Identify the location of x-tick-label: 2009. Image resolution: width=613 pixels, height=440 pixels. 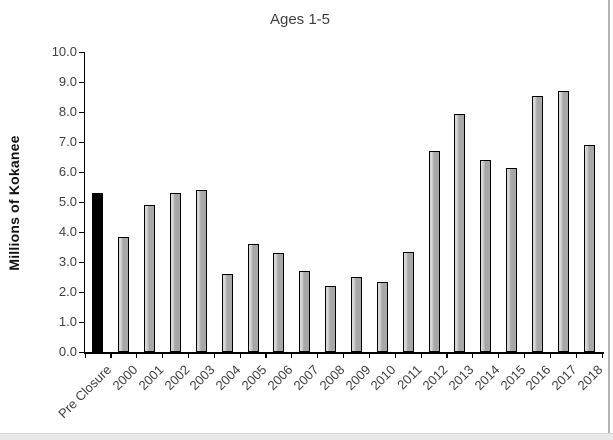
(357, 378).